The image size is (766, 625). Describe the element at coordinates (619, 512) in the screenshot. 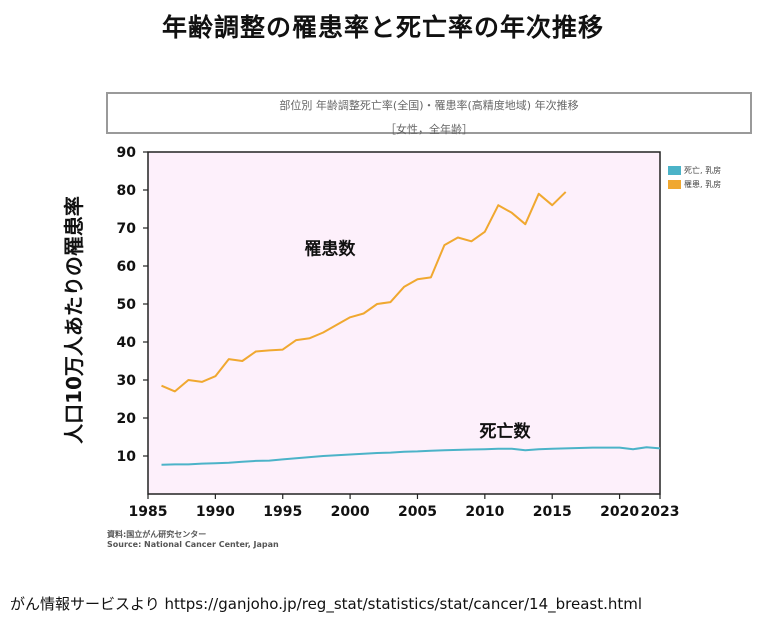

I see `x-tick-label: 2020` at that location.